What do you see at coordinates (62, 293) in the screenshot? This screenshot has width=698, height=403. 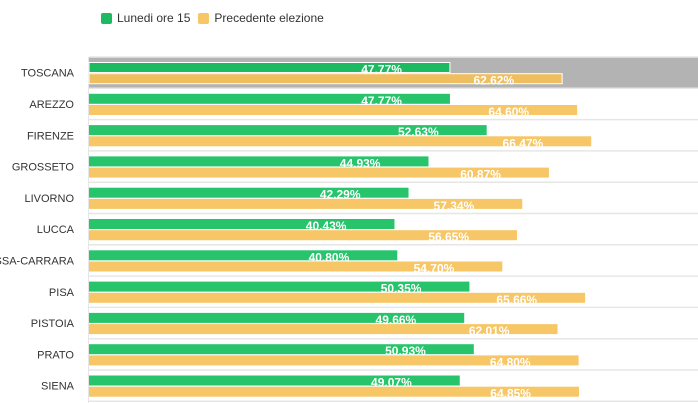 I see `category-label: PISA` at bounding box center [62, 293].